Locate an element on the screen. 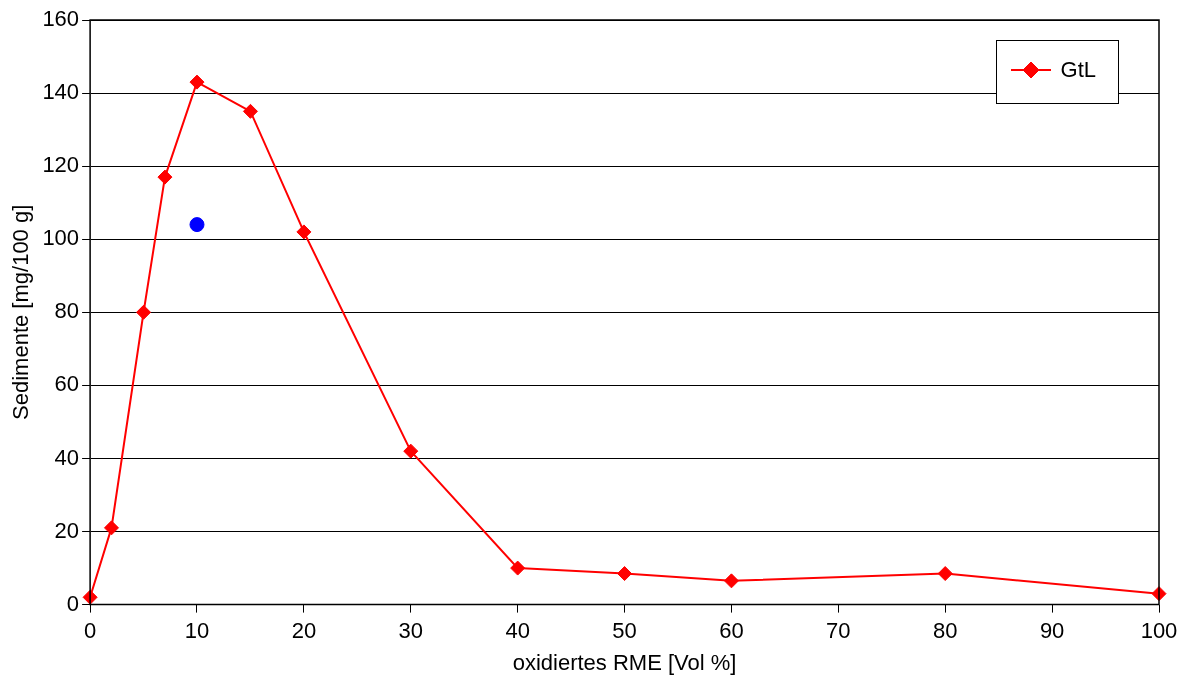 This screenshot has height=686, width=1189. x-tick-label: 90 is located at coordinates (1052, 630).